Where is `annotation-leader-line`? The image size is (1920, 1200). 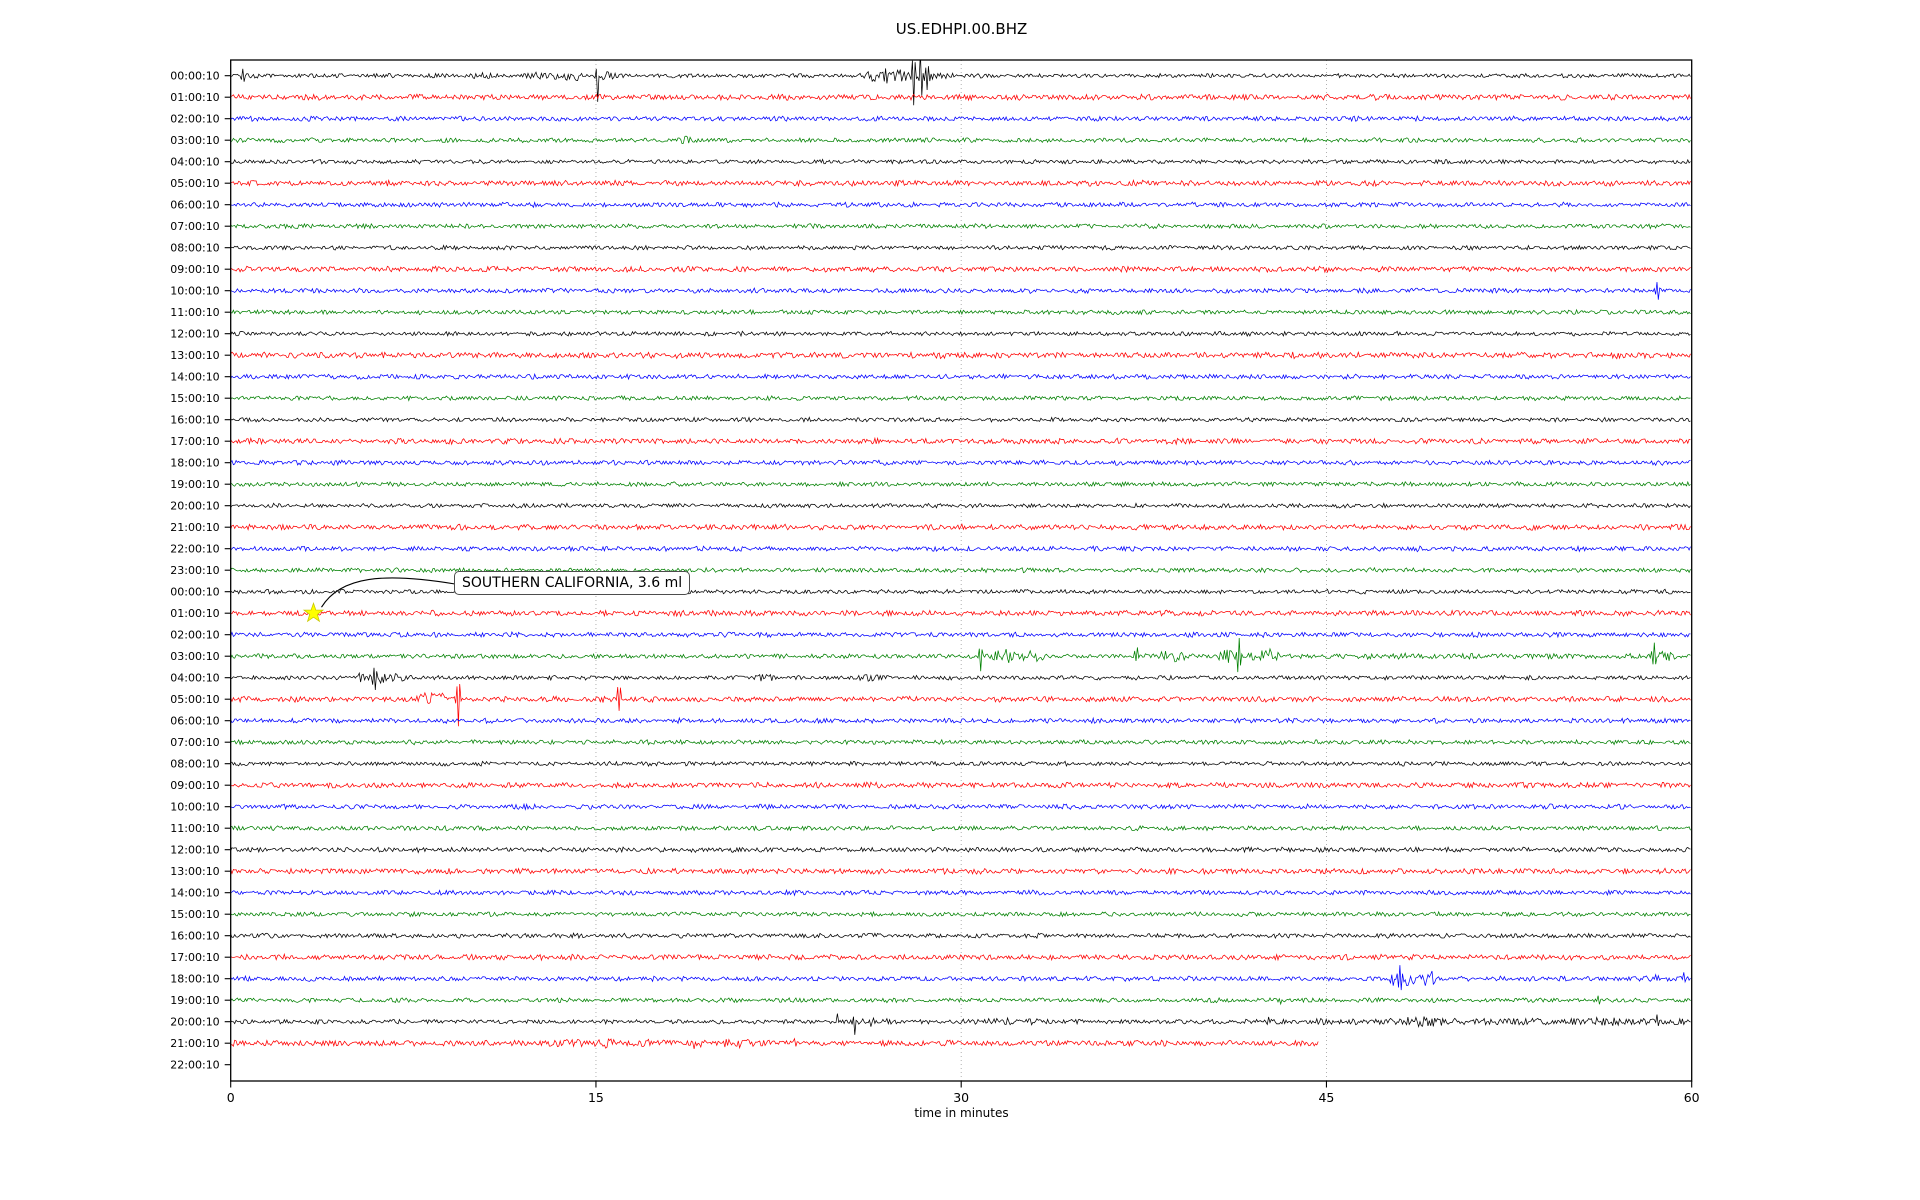 annotation-leader-line is located at coordinates (388, 592).